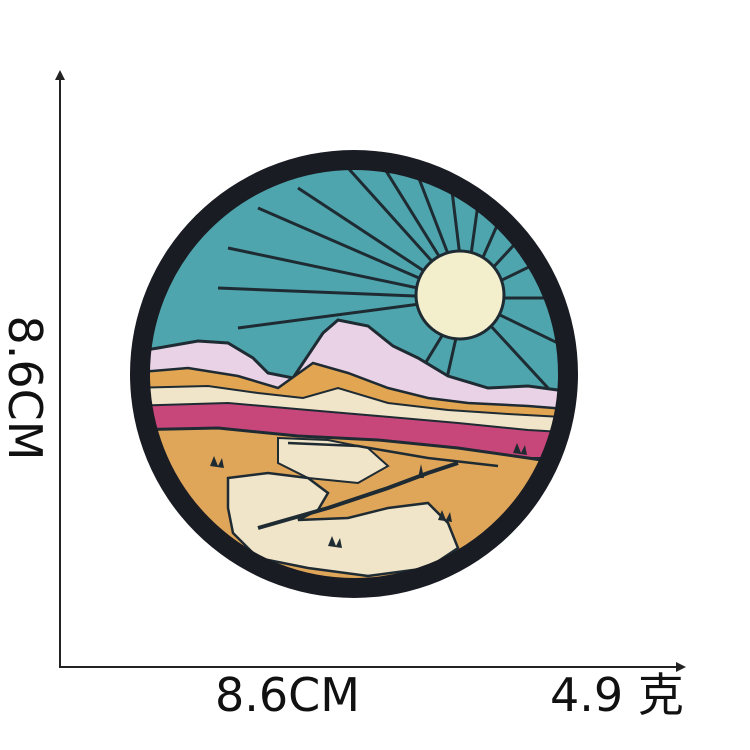  What do you see at coordinates (60, 75) in the screenshot?
I see `arrow-up-icon` at bounding box center [60, 75].